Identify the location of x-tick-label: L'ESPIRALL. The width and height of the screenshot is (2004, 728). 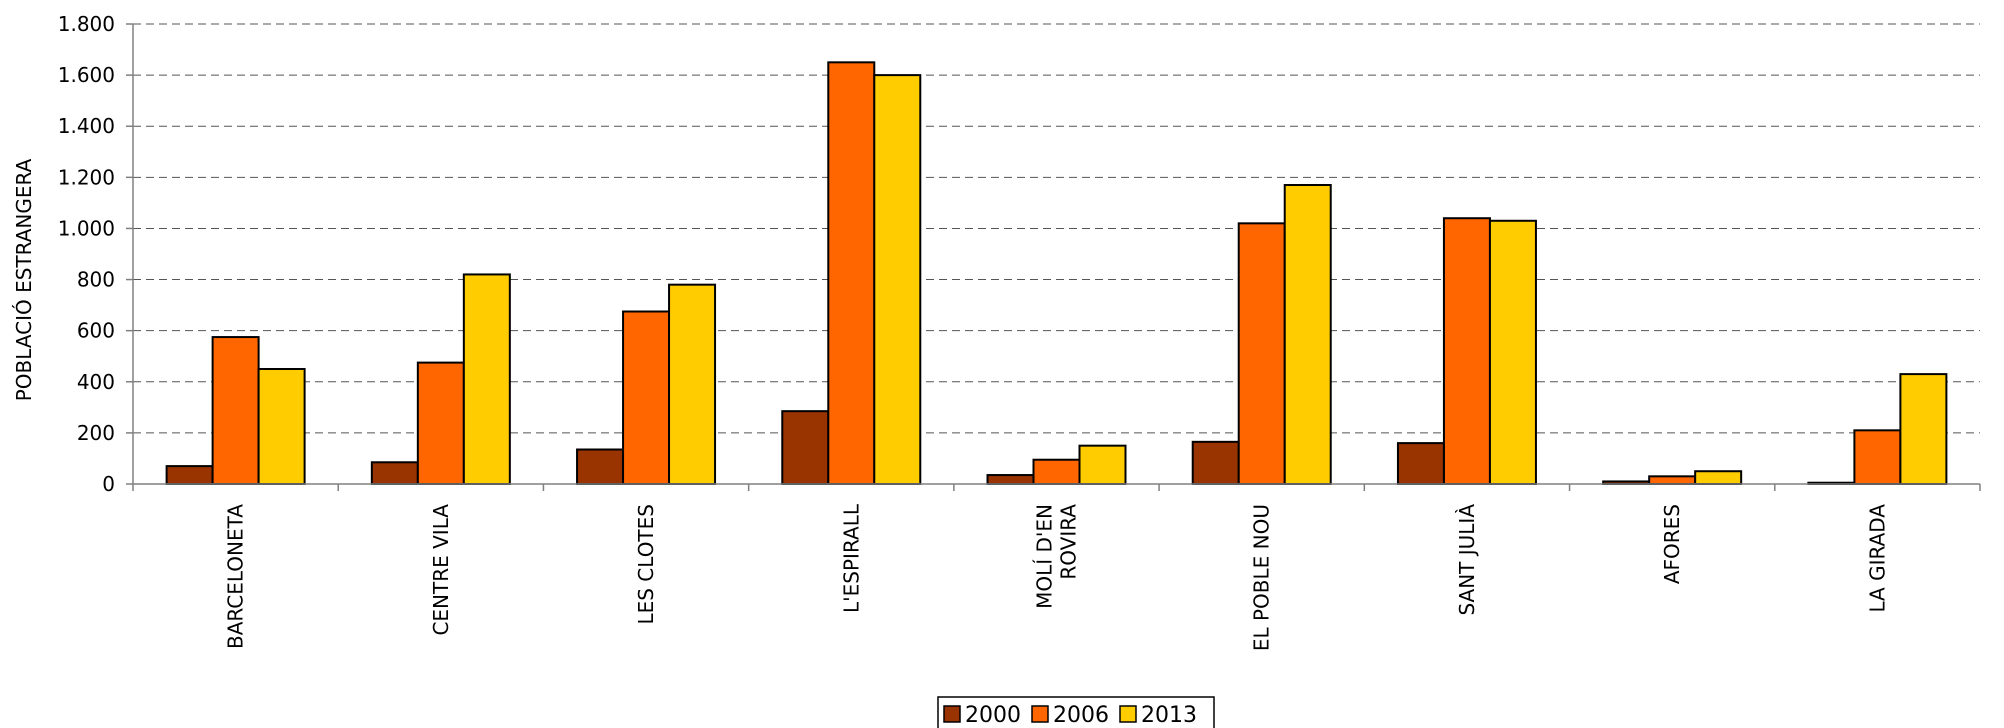
(851, 558).